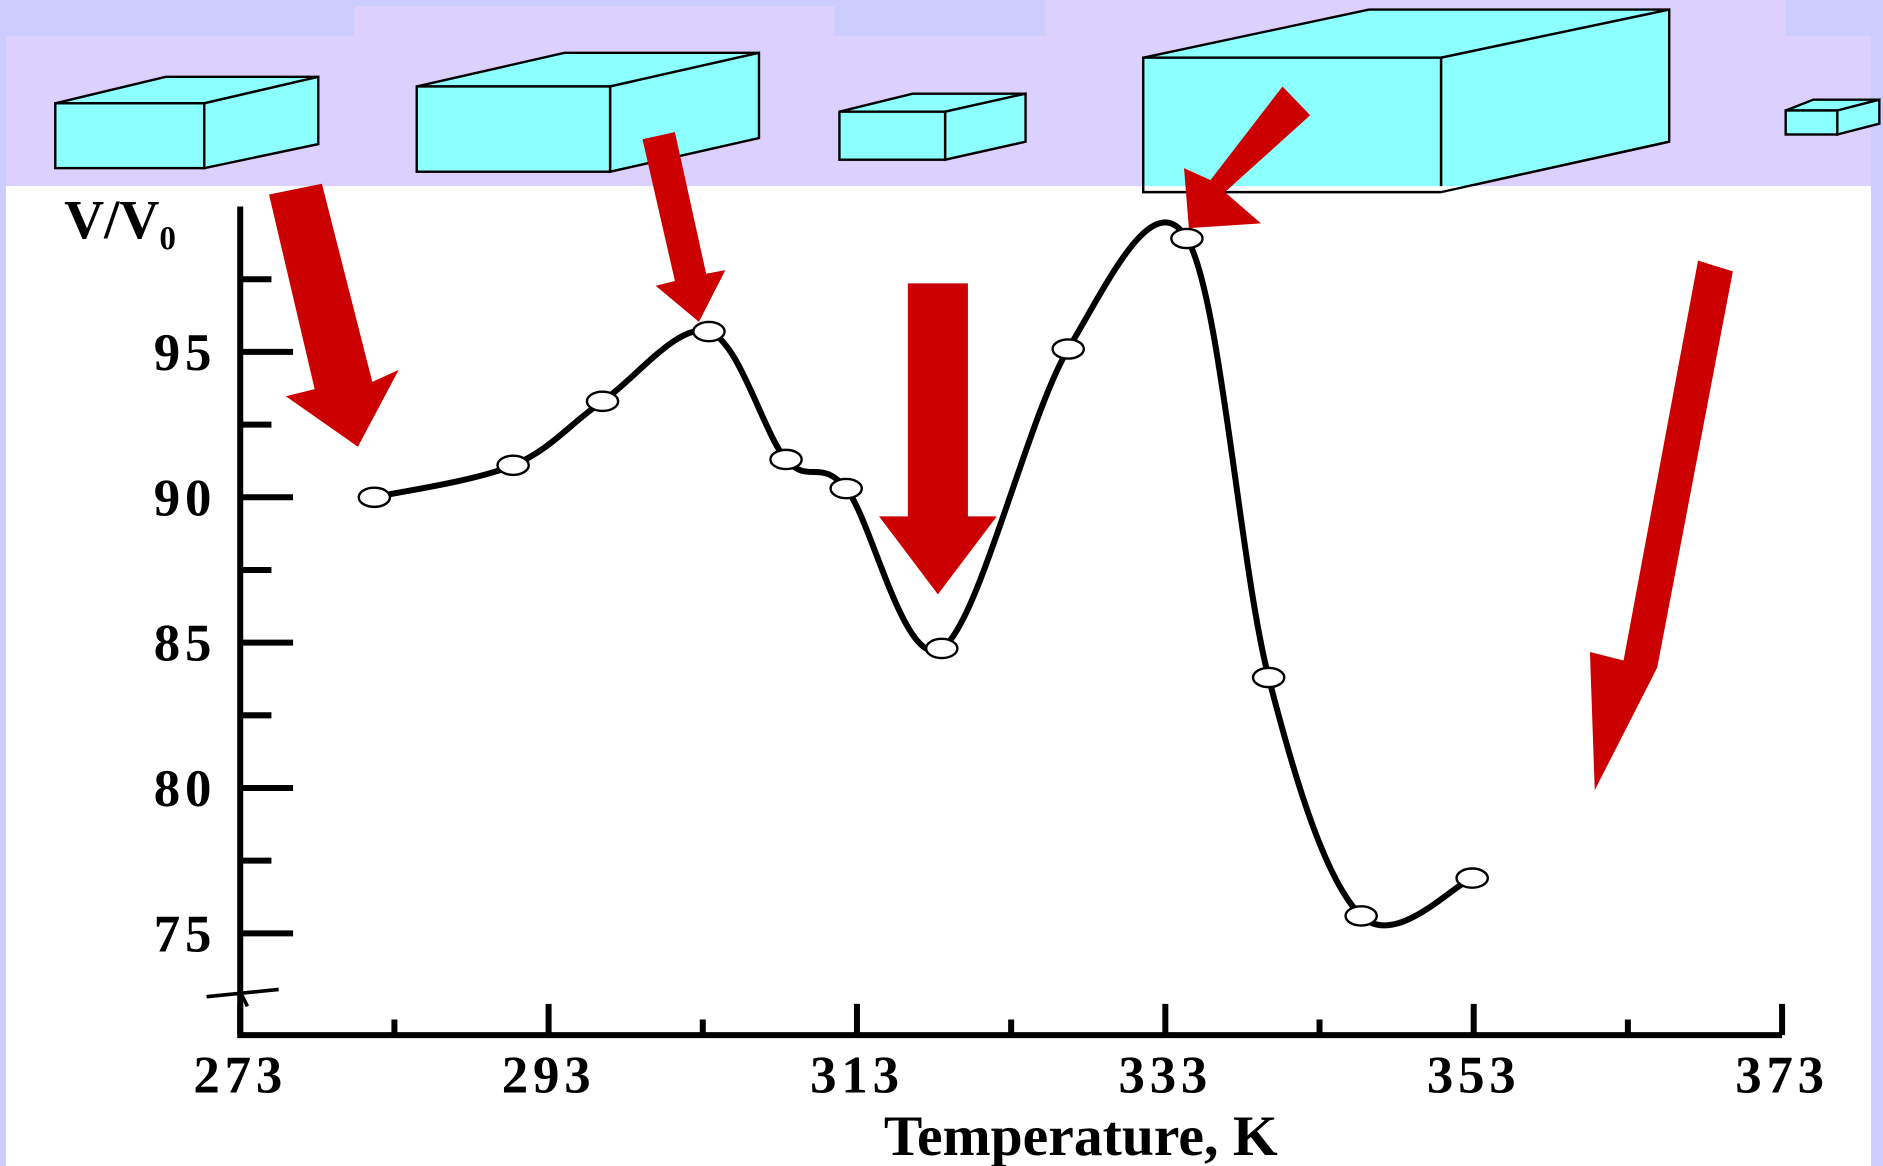 Image resolution: width=1883 pixels, height=1166 pixels. I want to click on x-tick-label: 293, so click(549, 1076).